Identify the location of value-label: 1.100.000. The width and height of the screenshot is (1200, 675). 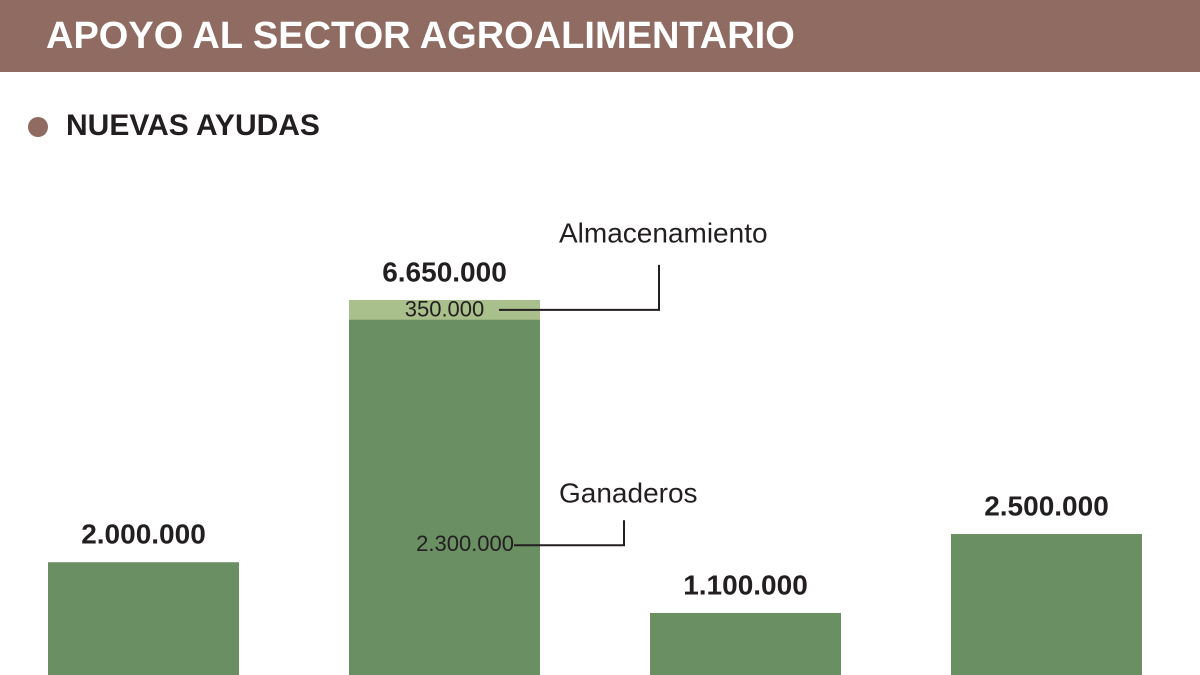
(745, 584).